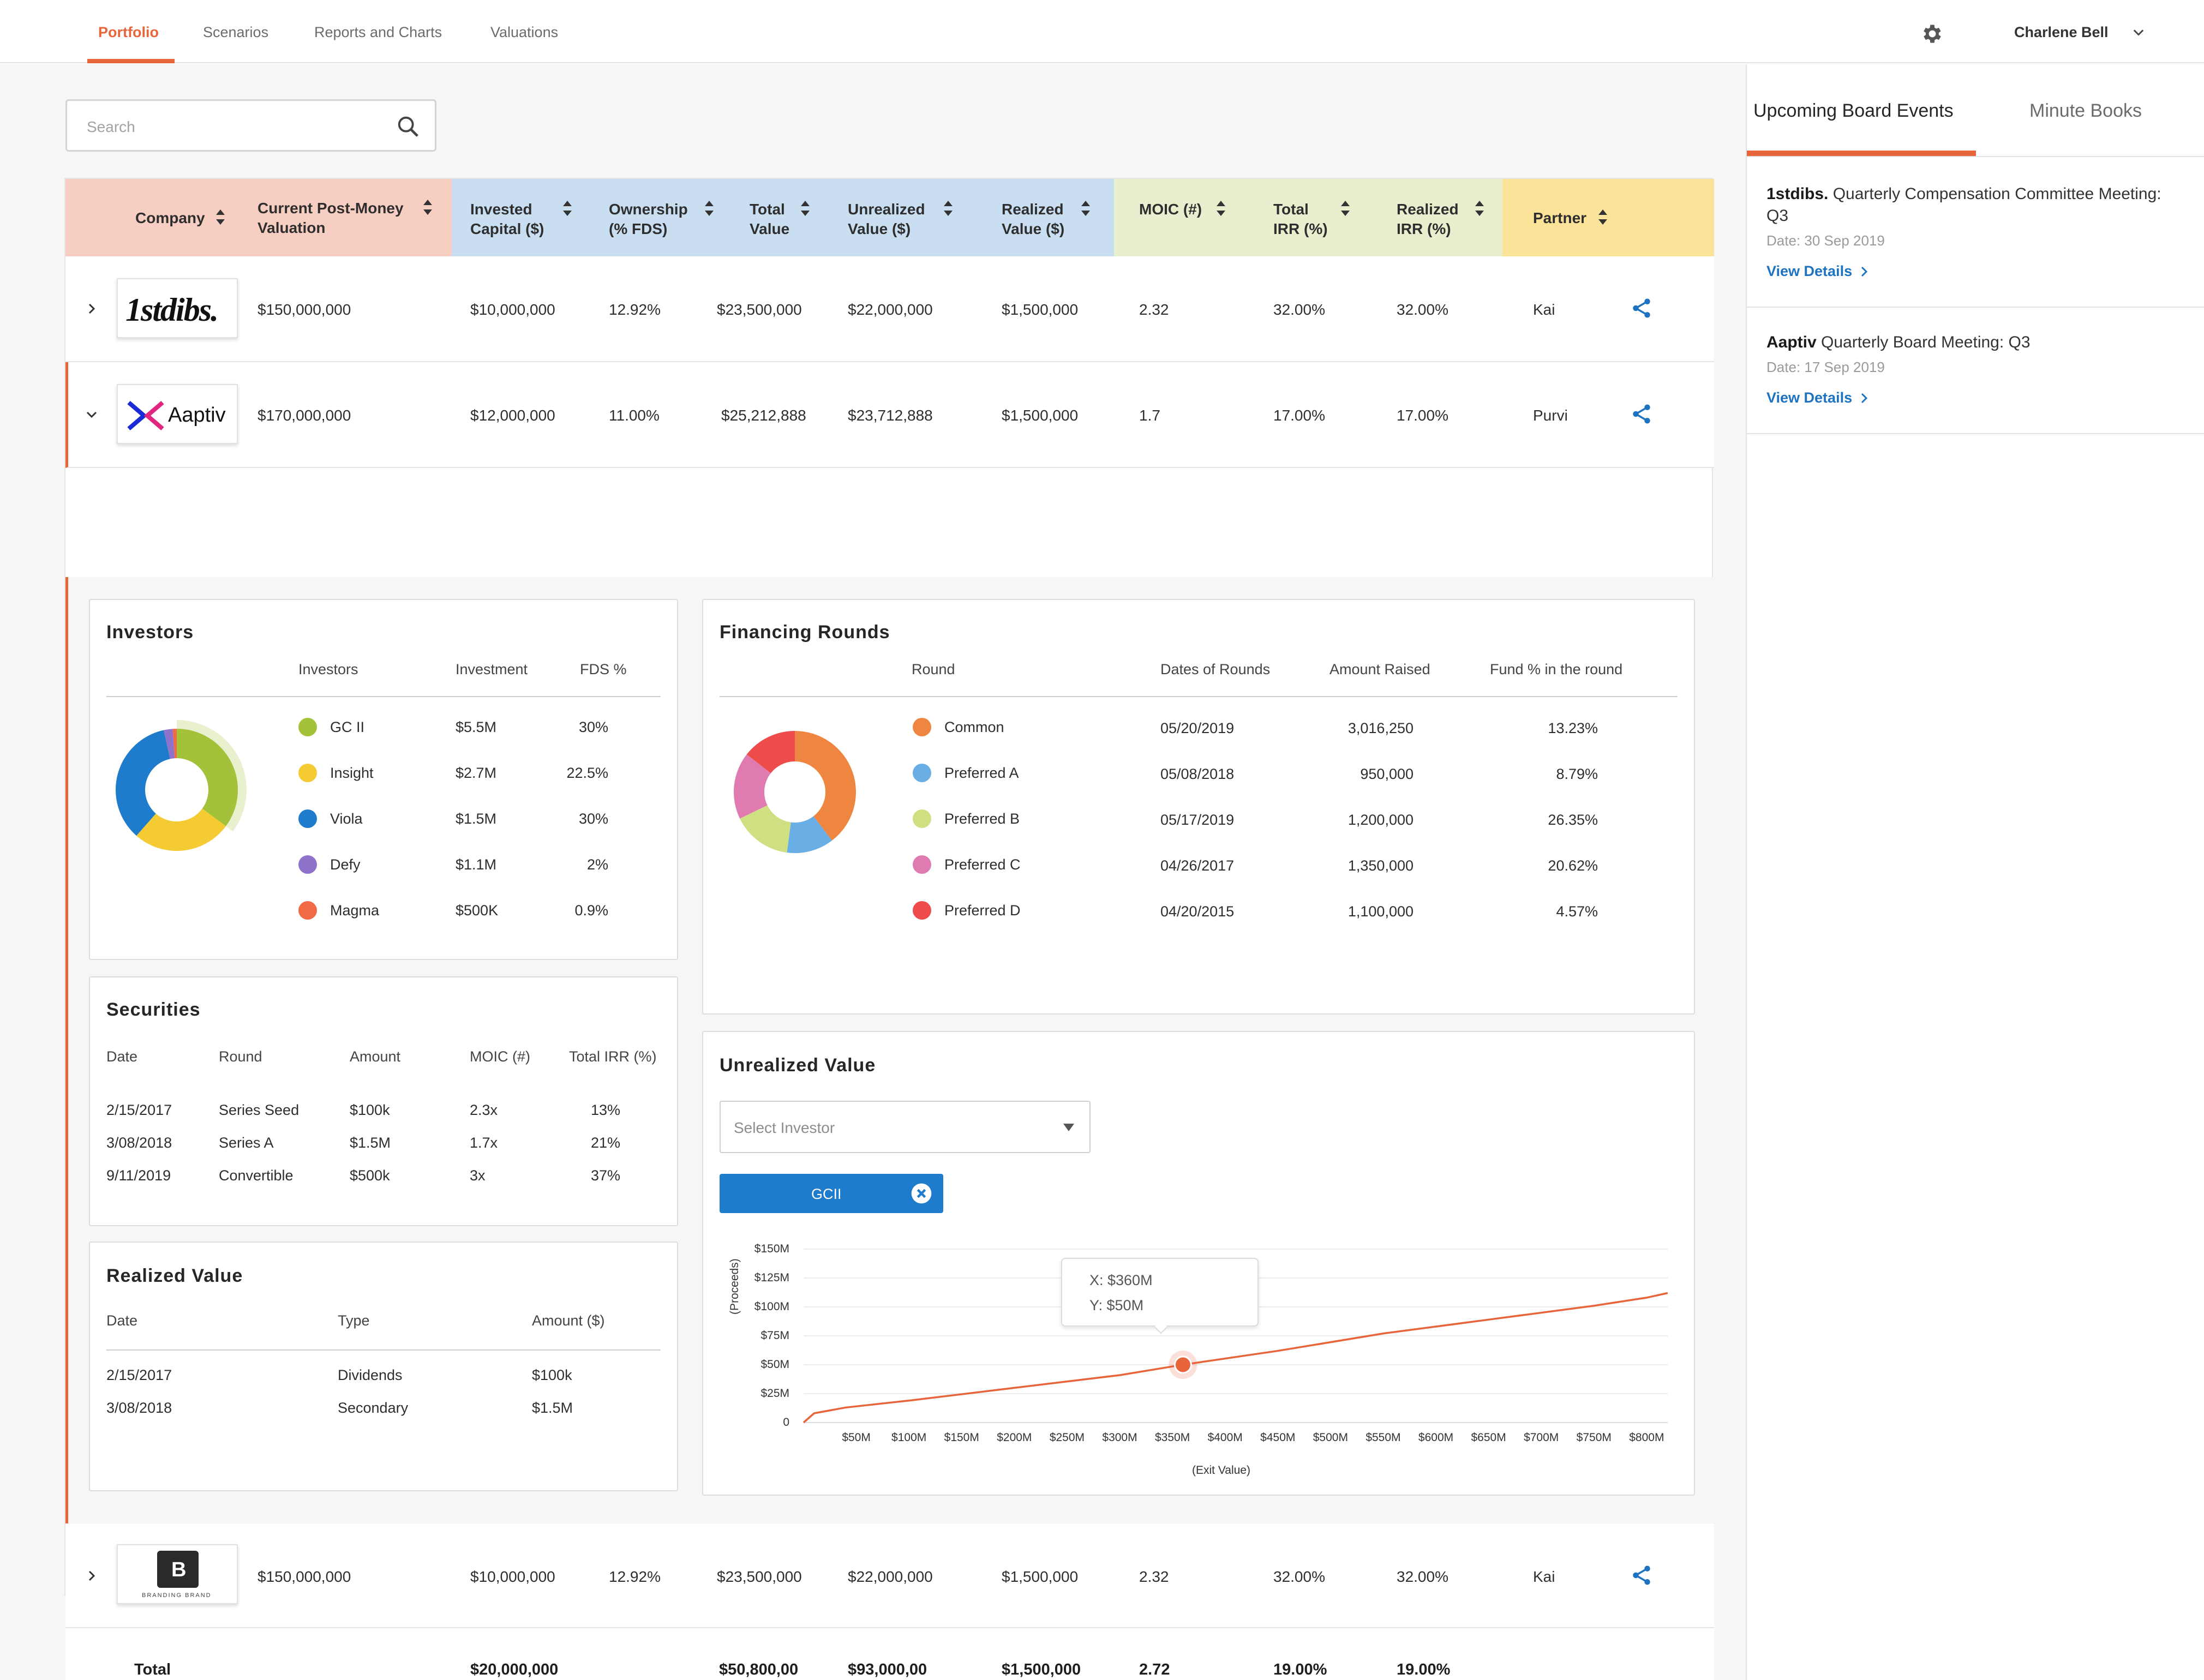 This screenshot has height=1680, width=2204. I want to click on col-invested: Invested Capital ($), so click(507, 219).